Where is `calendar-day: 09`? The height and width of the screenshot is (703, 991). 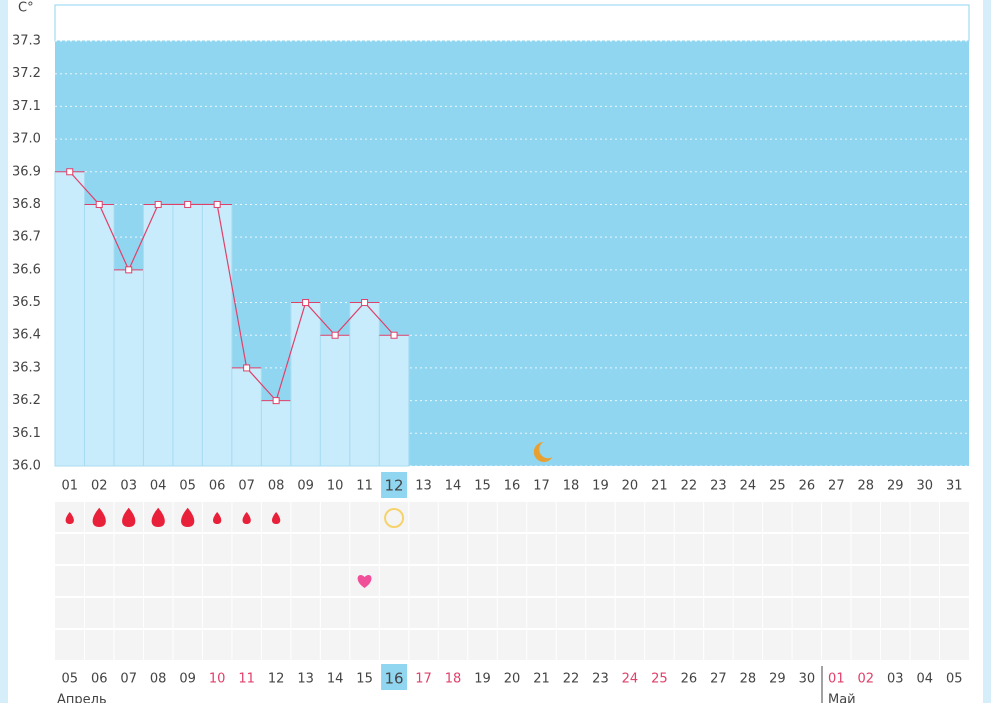 calendar-day: 09 is located at coordinates (187, 679).